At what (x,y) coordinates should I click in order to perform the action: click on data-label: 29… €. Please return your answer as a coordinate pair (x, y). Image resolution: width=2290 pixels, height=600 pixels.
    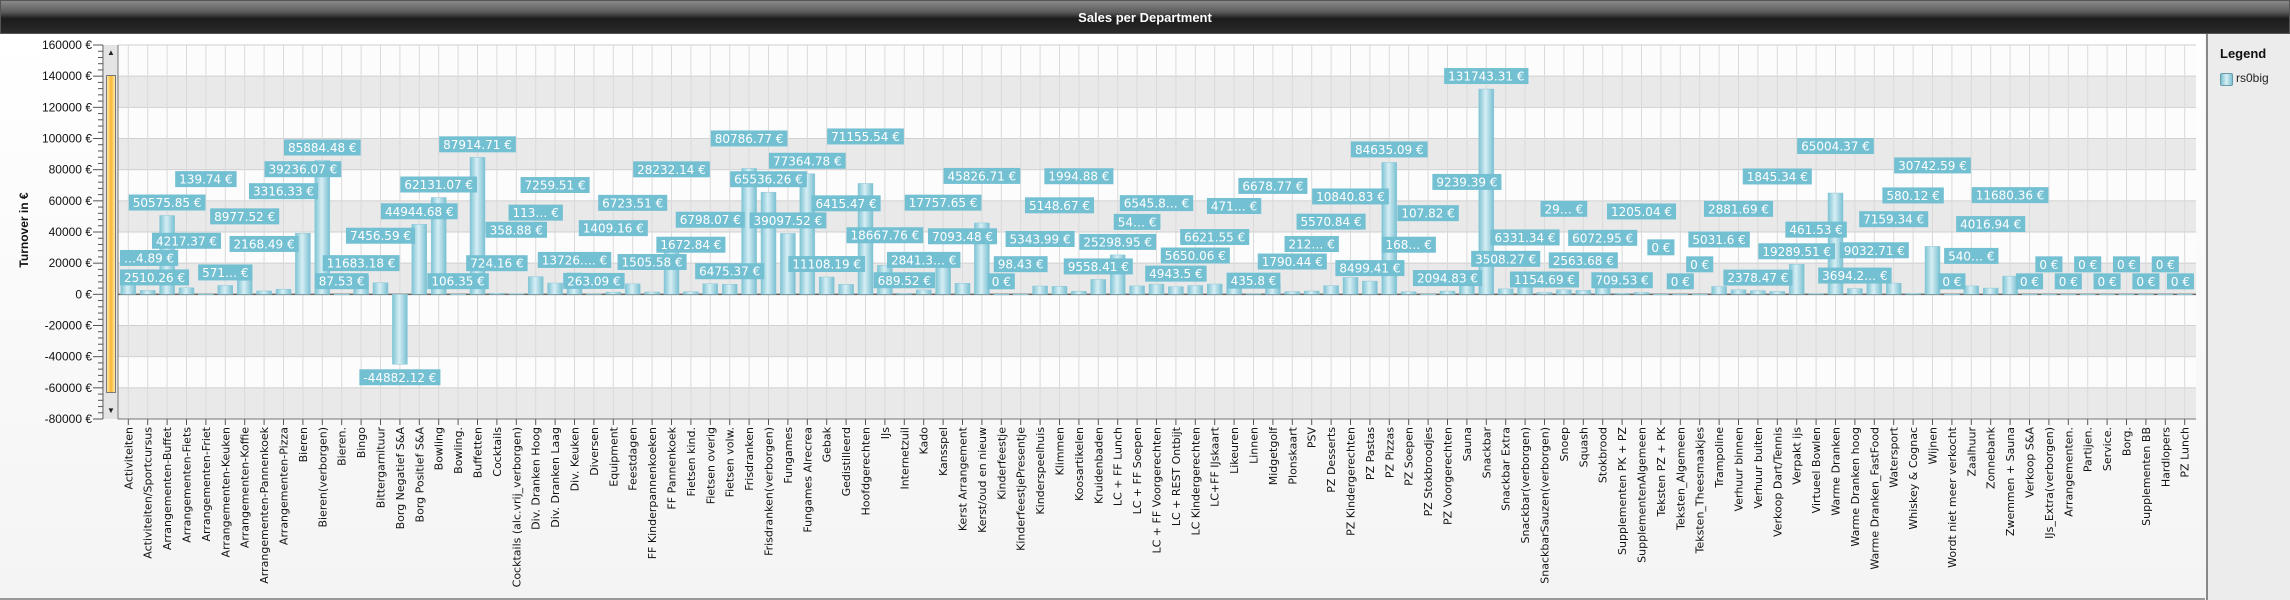
    Looking at the image, I should click on (1564, 209).